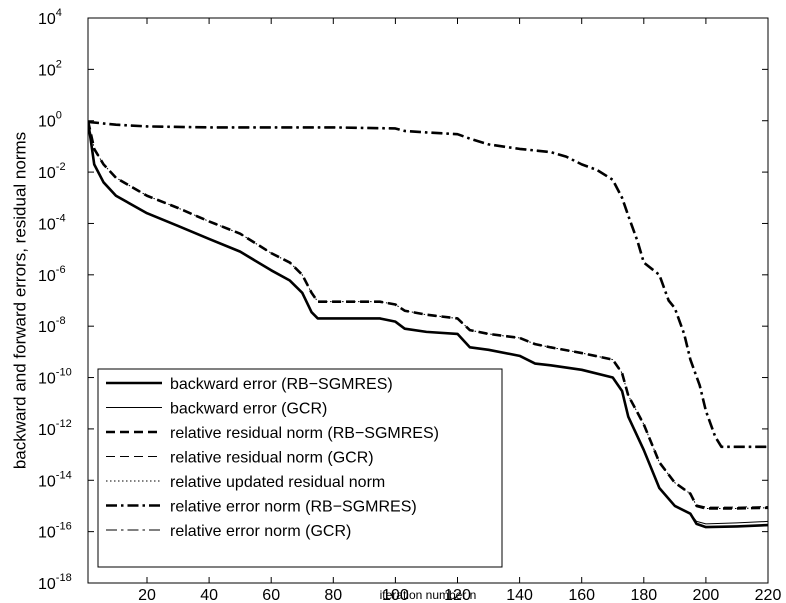  What do you see at coordinates (55, 479) in the screenshot?
I see `y-tick-label: 10⁻¹⁴` at bounding box center [55, 479].